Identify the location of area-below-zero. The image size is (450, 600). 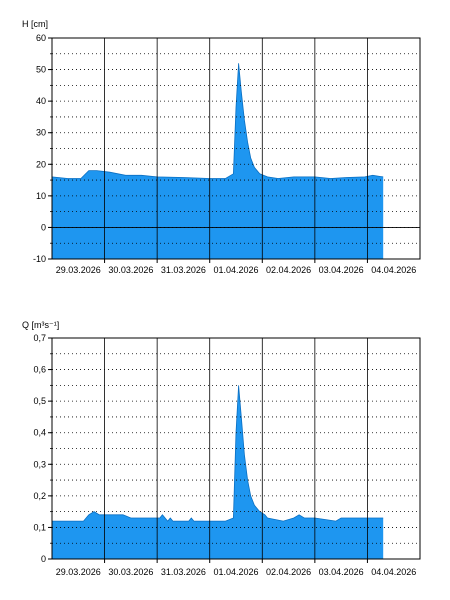
(218, 243).